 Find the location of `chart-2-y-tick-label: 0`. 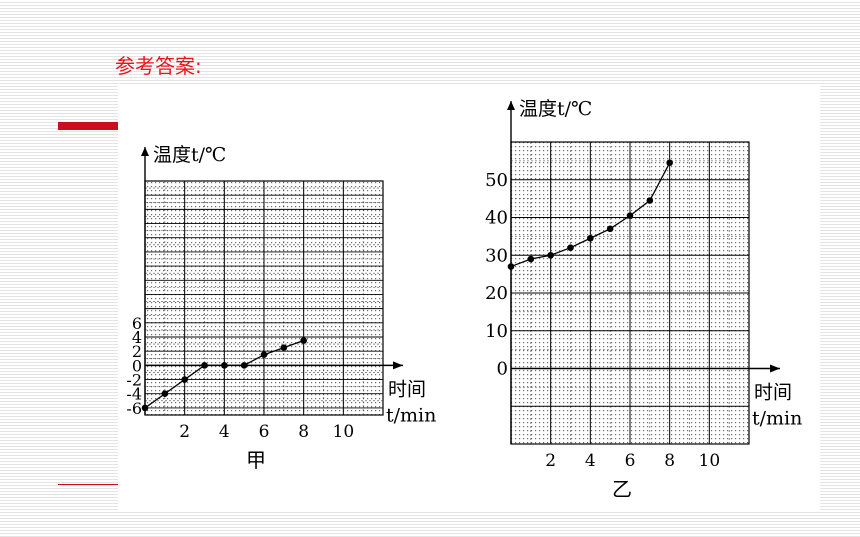

chart-2-y-tick-label: 0 is located at coordinates (502, 369).